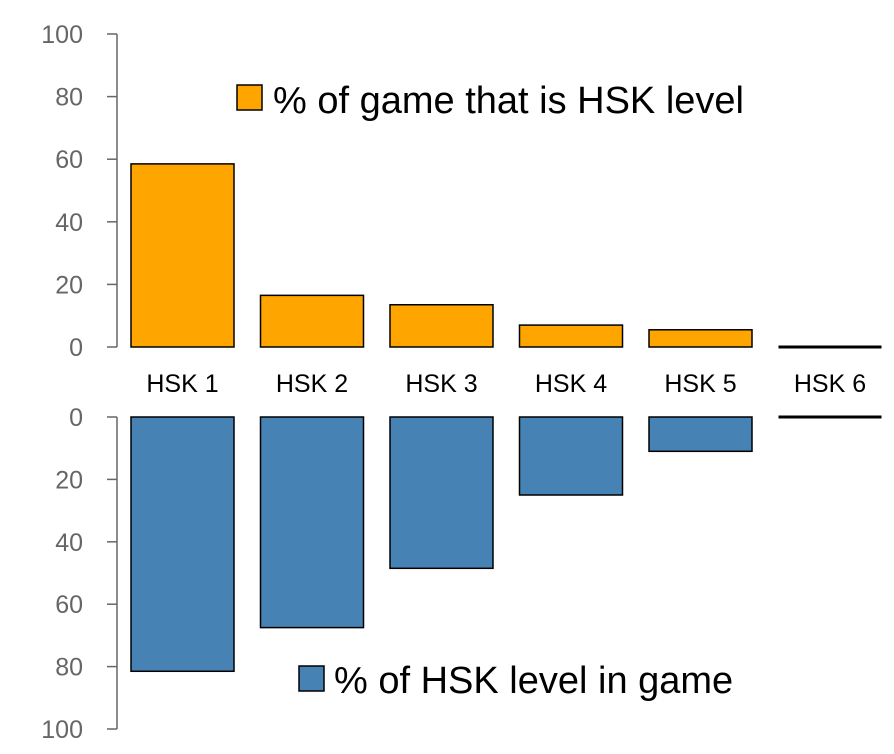 The width and height of the screenshot is (894, 754). I want to click on top-y-tick-label: 80, so click(69, 98).